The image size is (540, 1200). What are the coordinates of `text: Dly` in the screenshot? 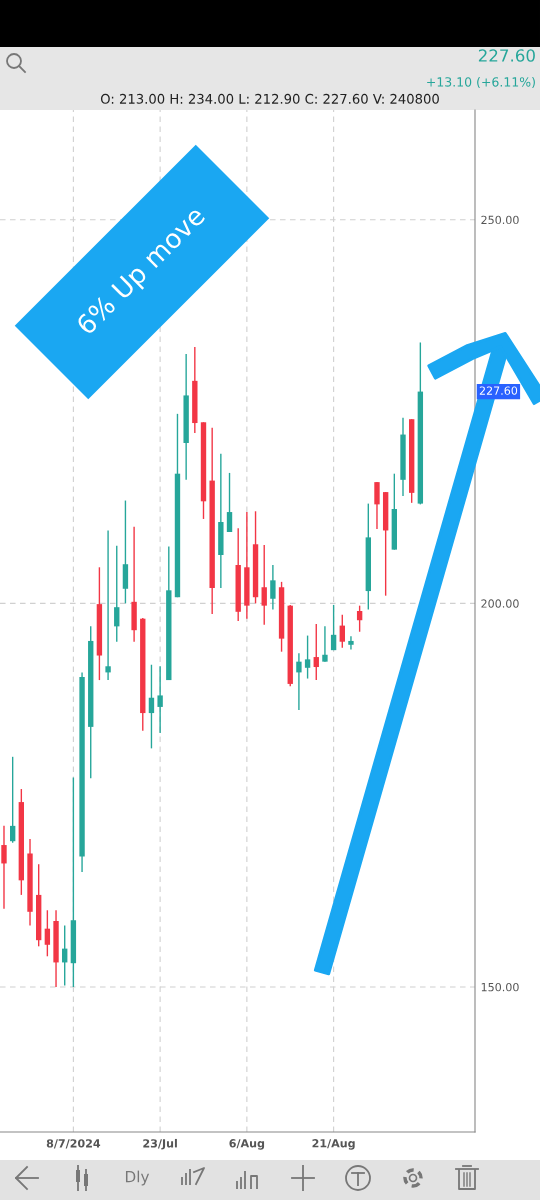 It's located at (137, 1178).